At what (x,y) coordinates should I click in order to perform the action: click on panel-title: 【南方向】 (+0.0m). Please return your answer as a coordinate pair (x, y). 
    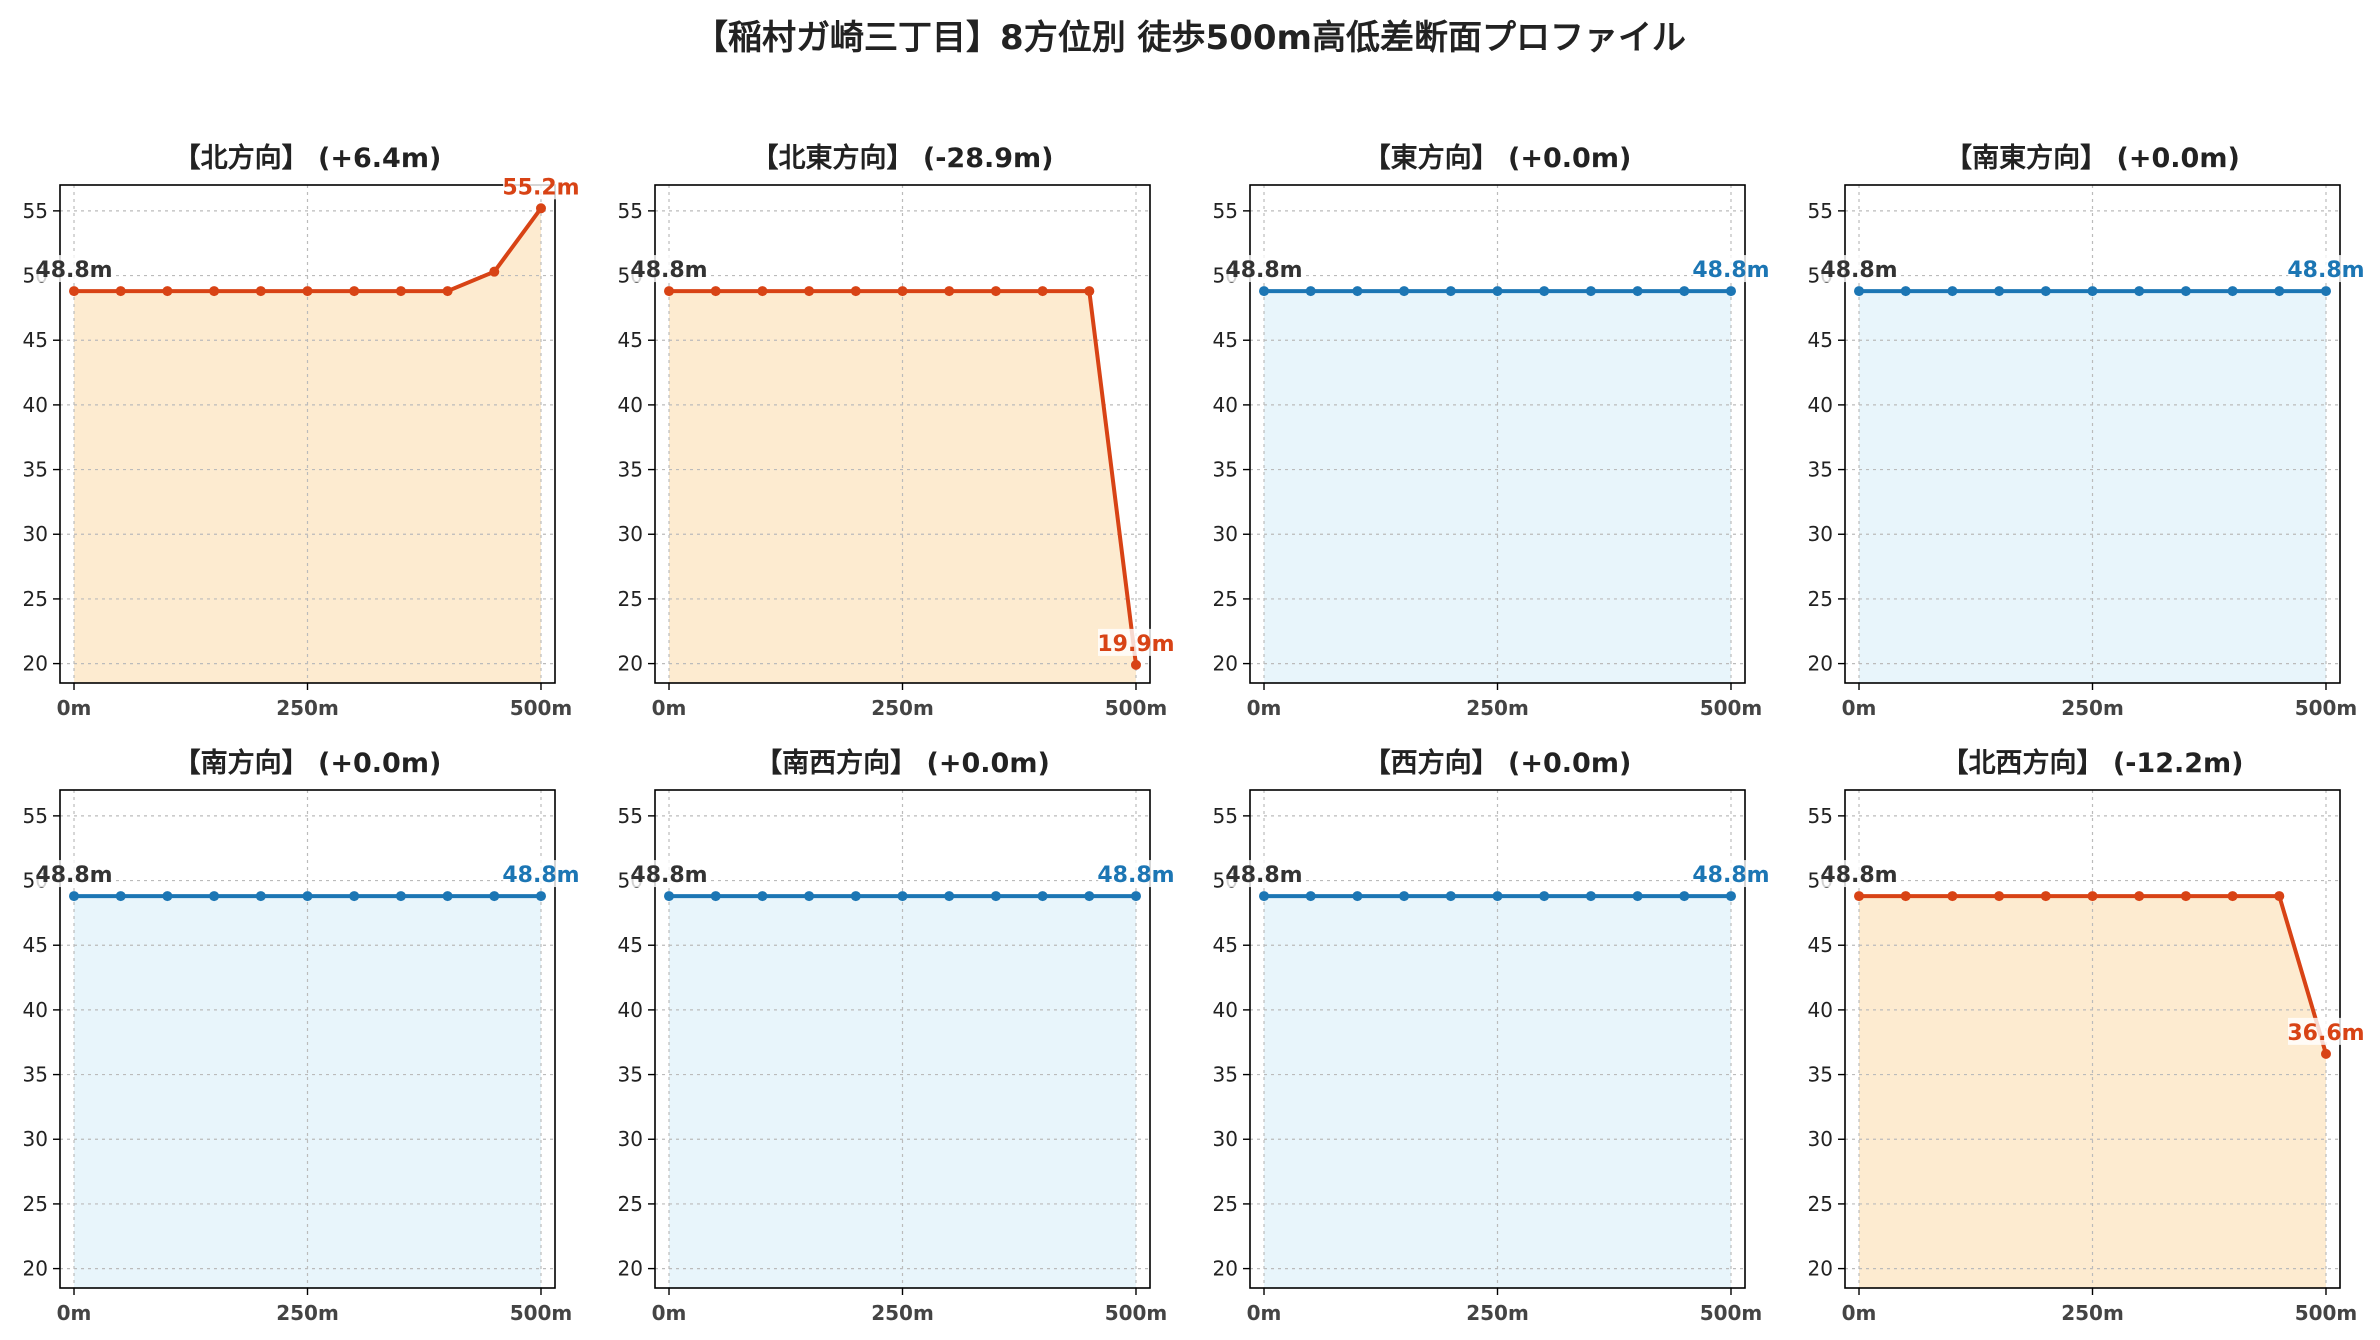
    Looking at the image, I should click on (308, 763).